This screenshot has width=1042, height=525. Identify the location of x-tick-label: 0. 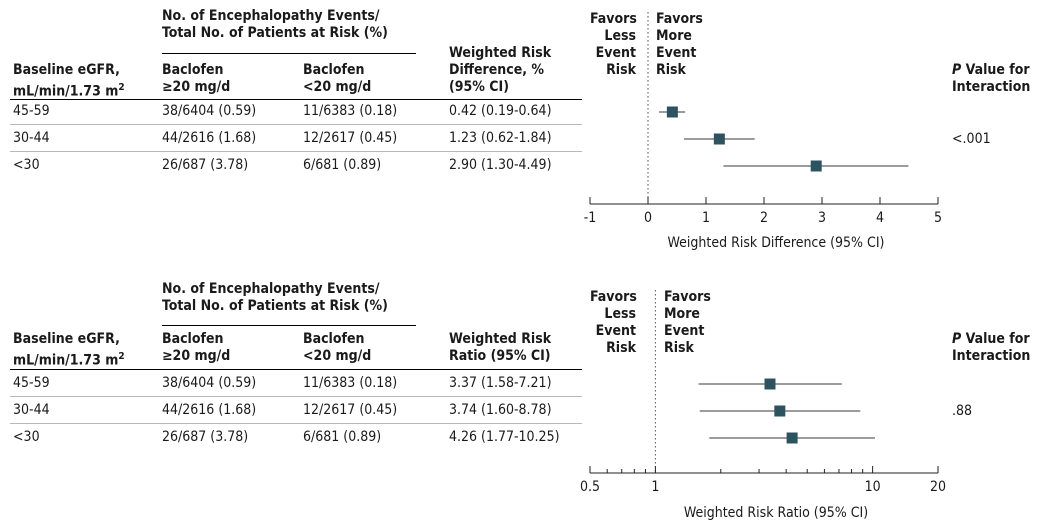
(648, 218).